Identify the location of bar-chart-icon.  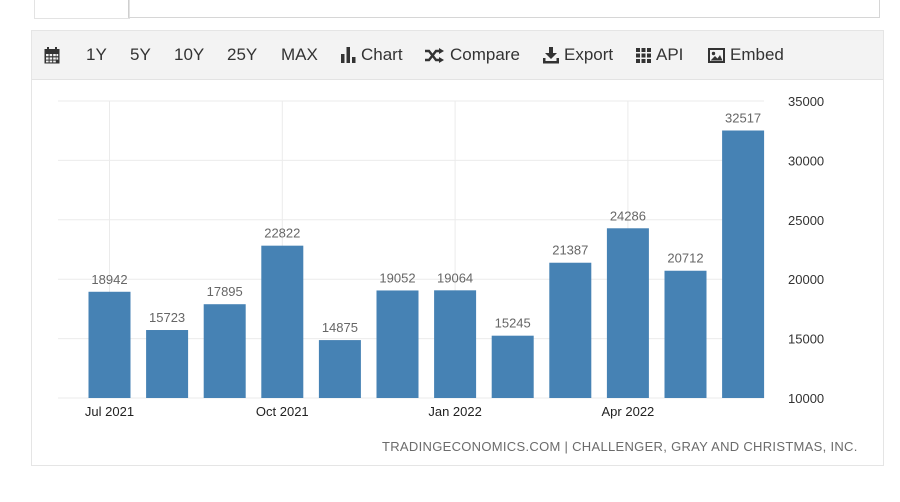
(348, 55).